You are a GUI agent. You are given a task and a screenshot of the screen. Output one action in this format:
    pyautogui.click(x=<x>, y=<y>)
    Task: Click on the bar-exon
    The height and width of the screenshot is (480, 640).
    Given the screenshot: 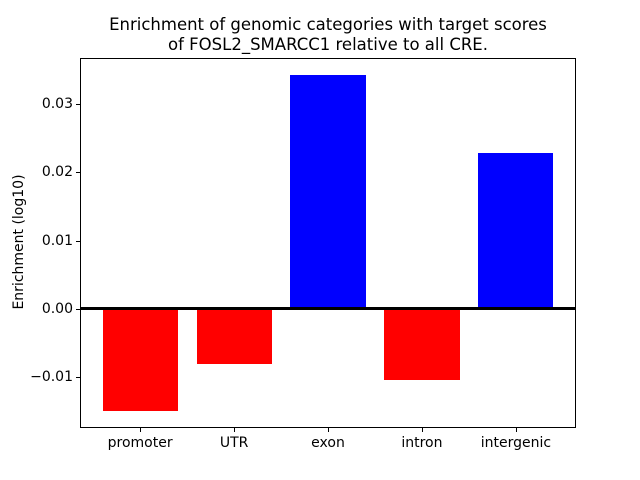 What is the action you would take?
    pyautogui.click(x=328, y=191)
    